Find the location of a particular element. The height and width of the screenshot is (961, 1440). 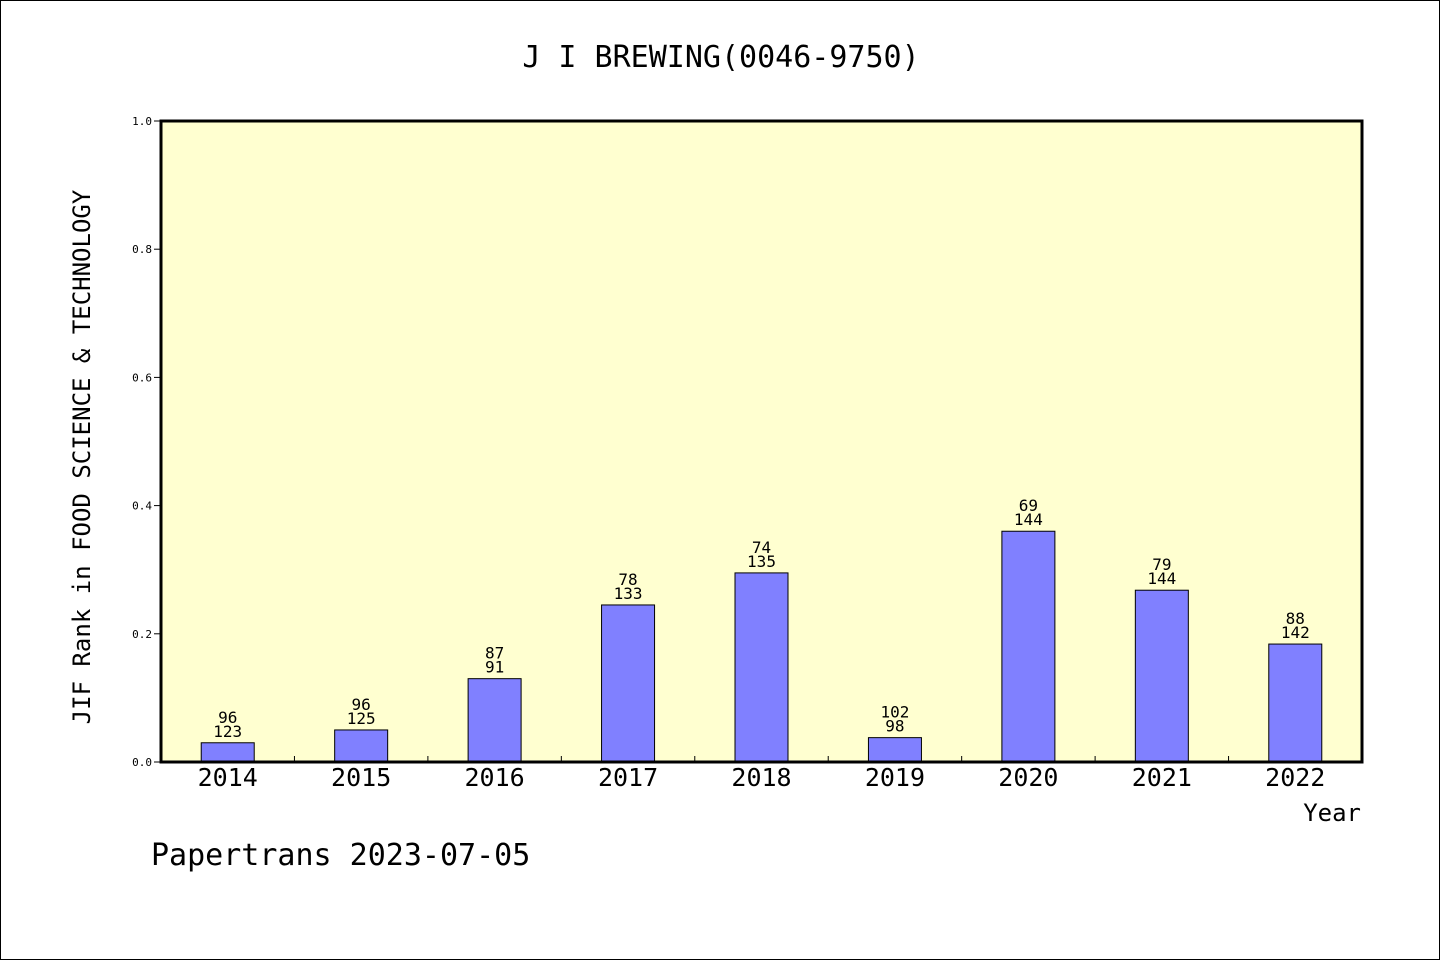

y-tick-label: 0.2 is located at coordinates (142, 634).